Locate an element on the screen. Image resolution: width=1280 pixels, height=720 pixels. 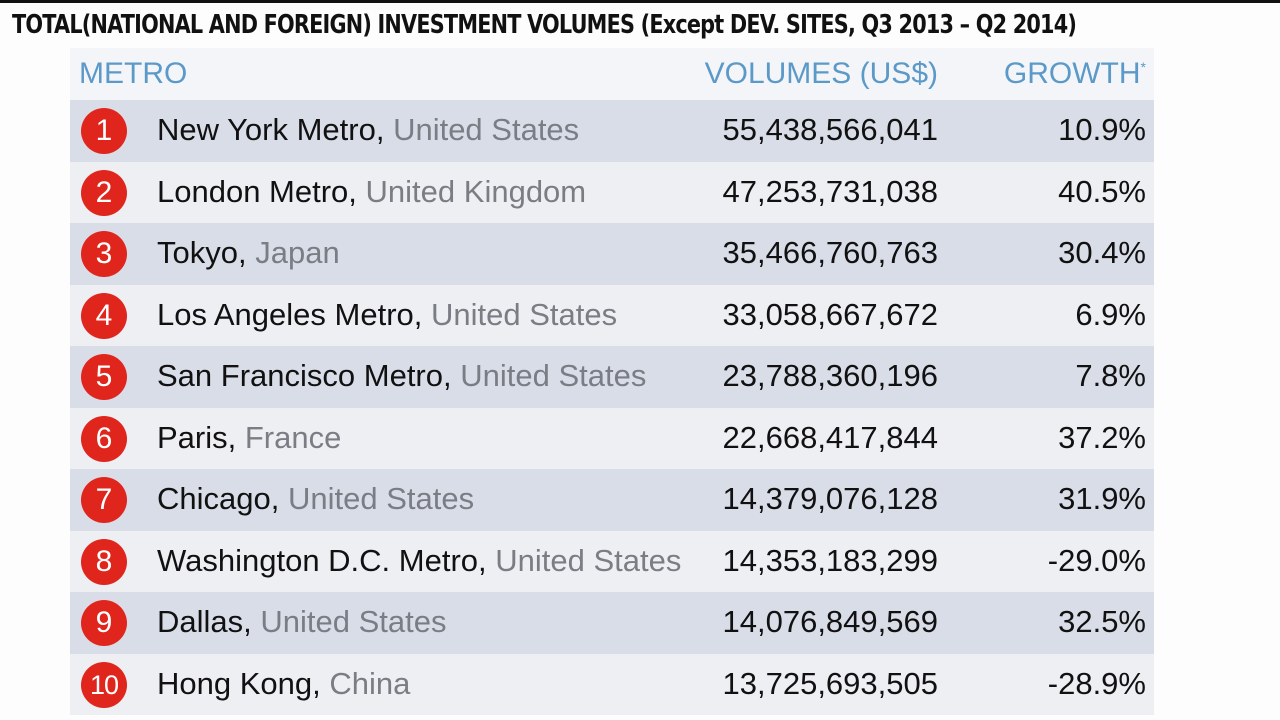
volume-cell: 23,788,360,196 is located at coordinates (830, 375).